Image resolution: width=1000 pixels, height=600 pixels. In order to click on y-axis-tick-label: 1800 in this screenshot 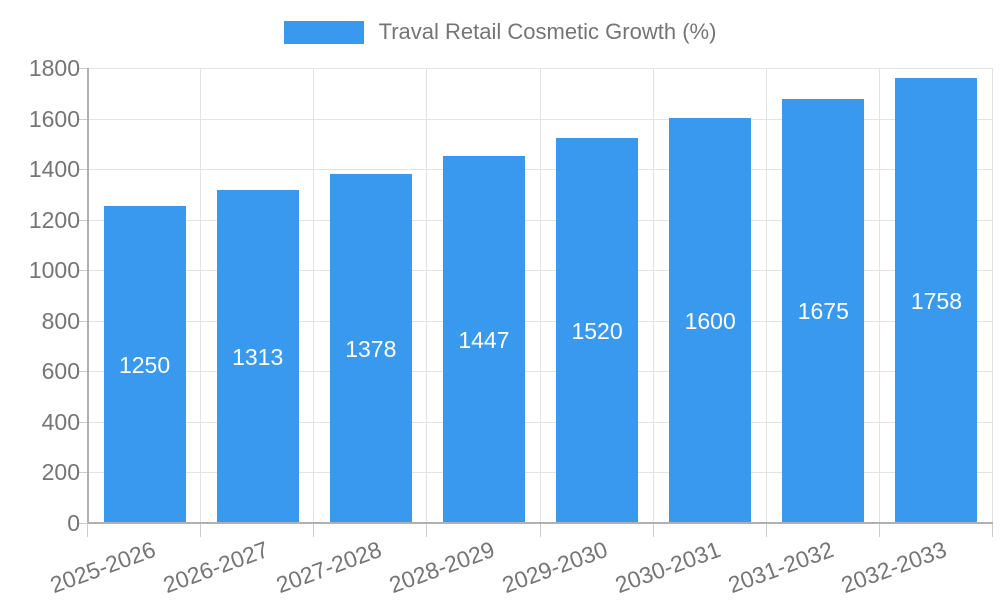, I will do `click(54, 68)`.